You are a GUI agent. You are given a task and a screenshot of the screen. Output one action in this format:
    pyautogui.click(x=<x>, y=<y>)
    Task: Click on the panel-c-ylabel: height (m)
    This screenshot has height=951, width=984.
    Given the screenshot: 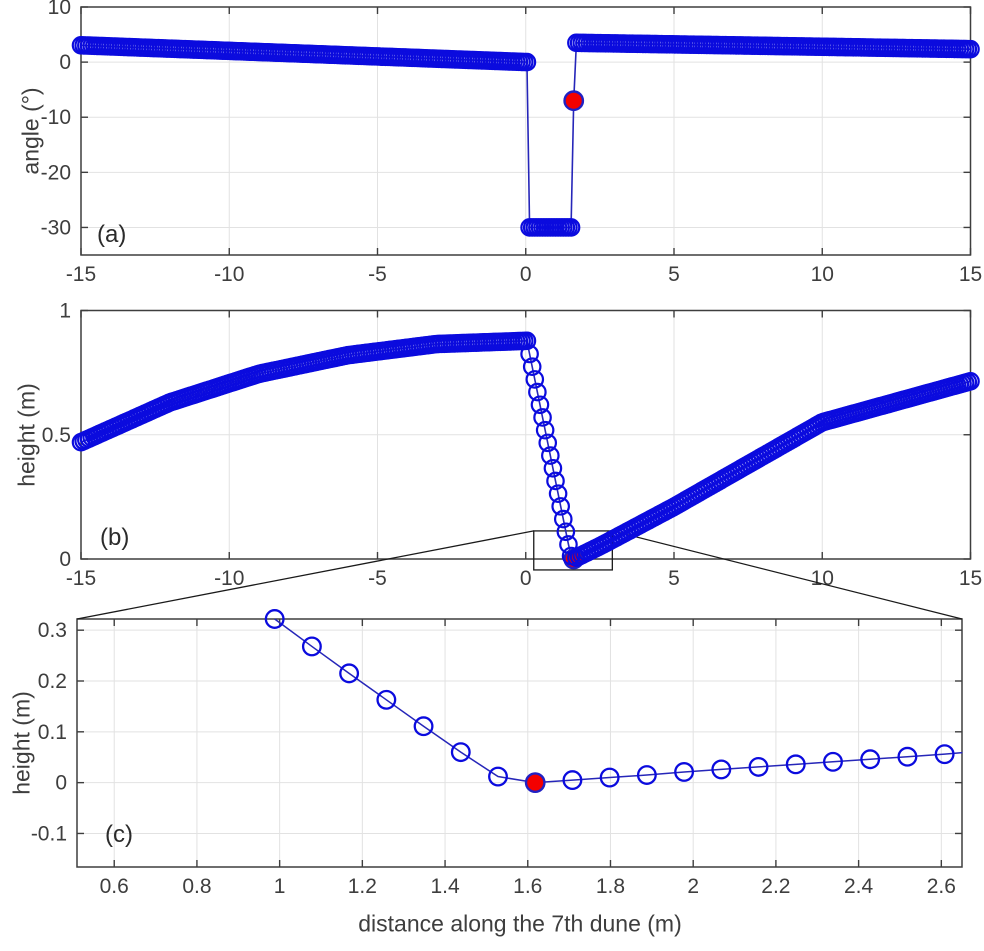 What is the action you would take?
    pyautogui.click(x=21, y=743)
    